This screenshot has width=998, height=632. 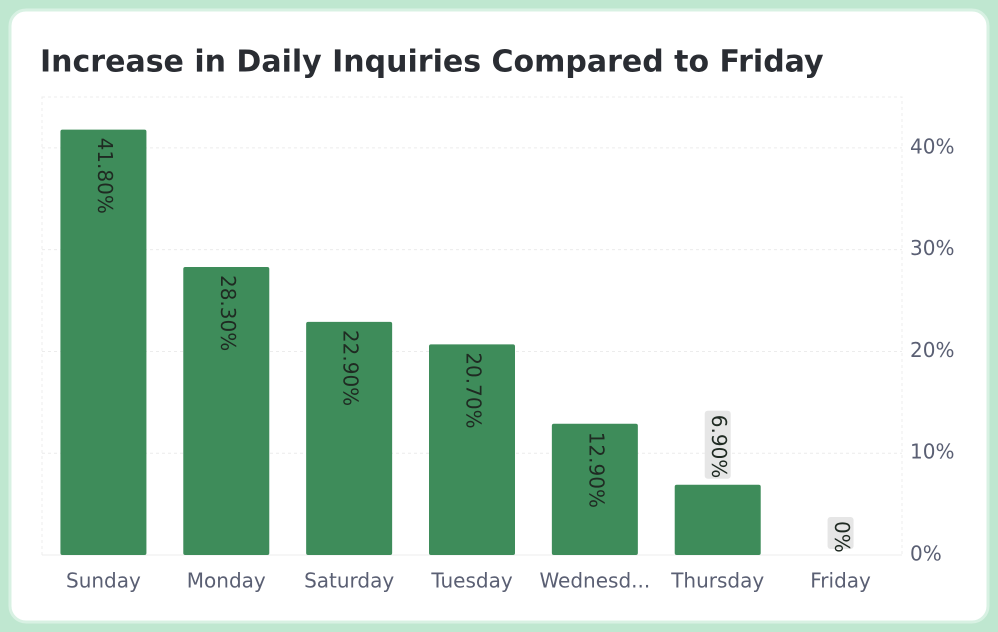 I want to click on x-tick-label: Sunday, so click(x=103, y=581).